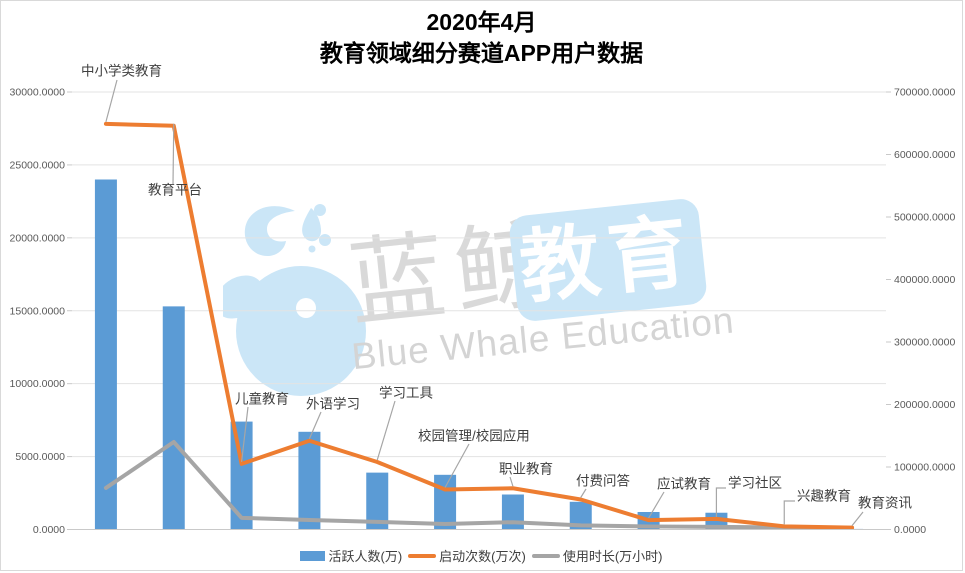  What do you see at coordinates (175, 190) in the screenshot?
I see `category-label-教育平台: 教育平台` at bounding box center [175, 190].